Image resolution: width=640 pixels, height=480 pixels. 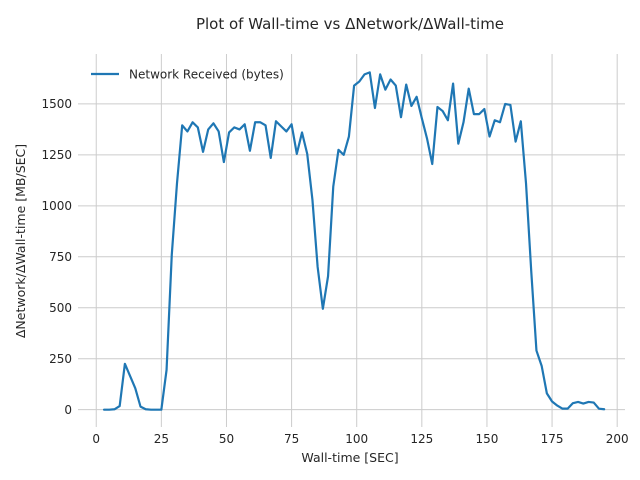 I want to click on y-tick-label: 1500, so click(x=56, y=104).